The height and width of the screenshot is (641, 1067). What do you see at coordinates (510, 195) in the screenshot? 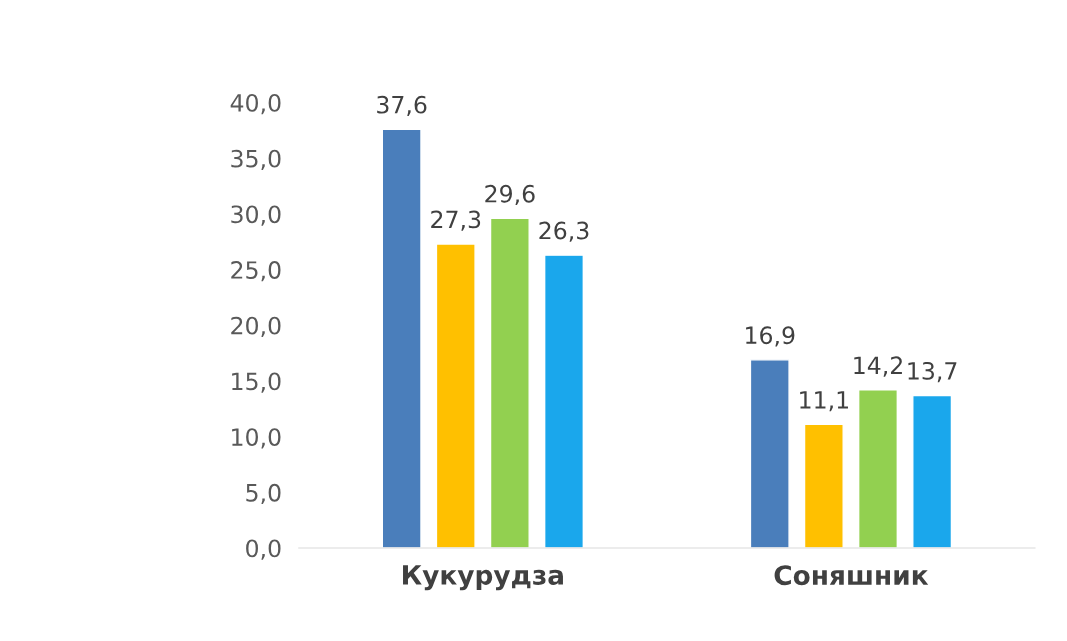
I see `data-label: 29,6` at bounding box center [510, 195].